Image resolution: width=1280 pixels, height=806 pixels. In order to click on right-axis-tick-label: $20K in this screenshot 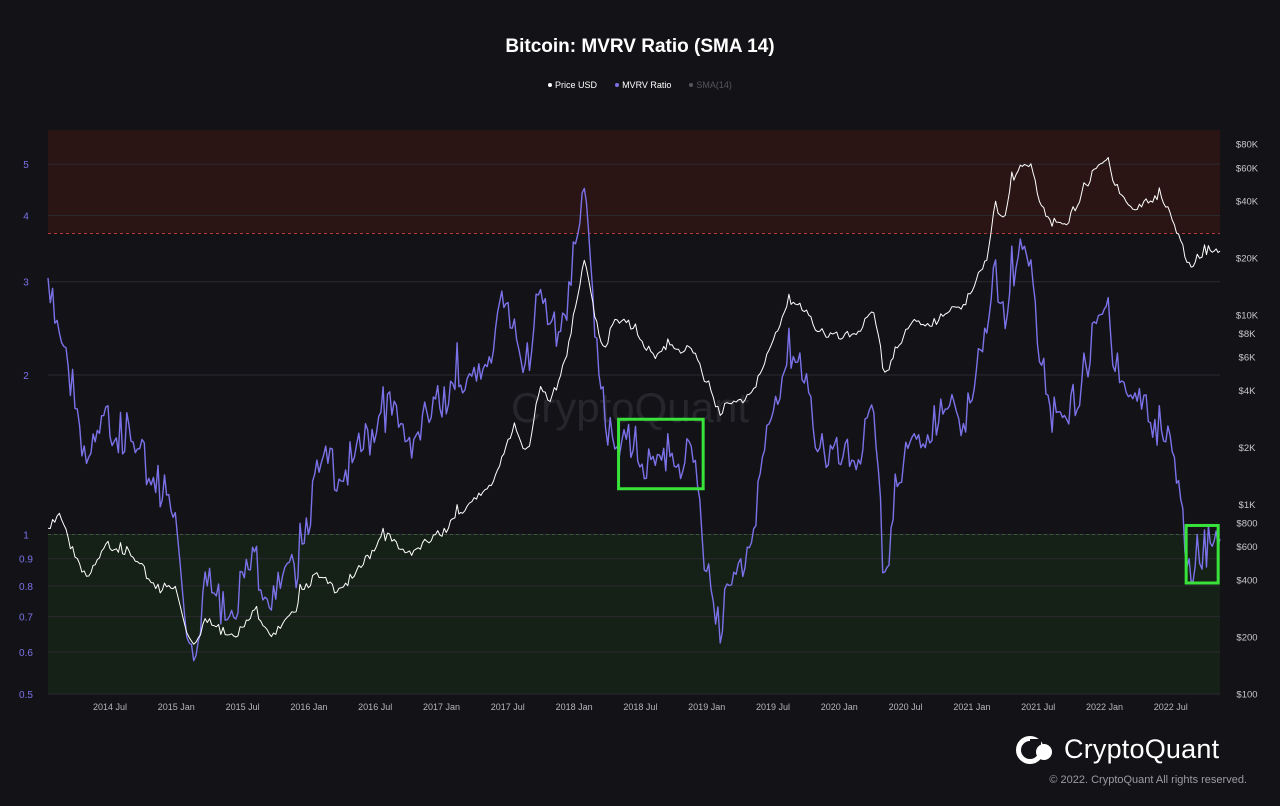, I will do `click(1247, 259)`.